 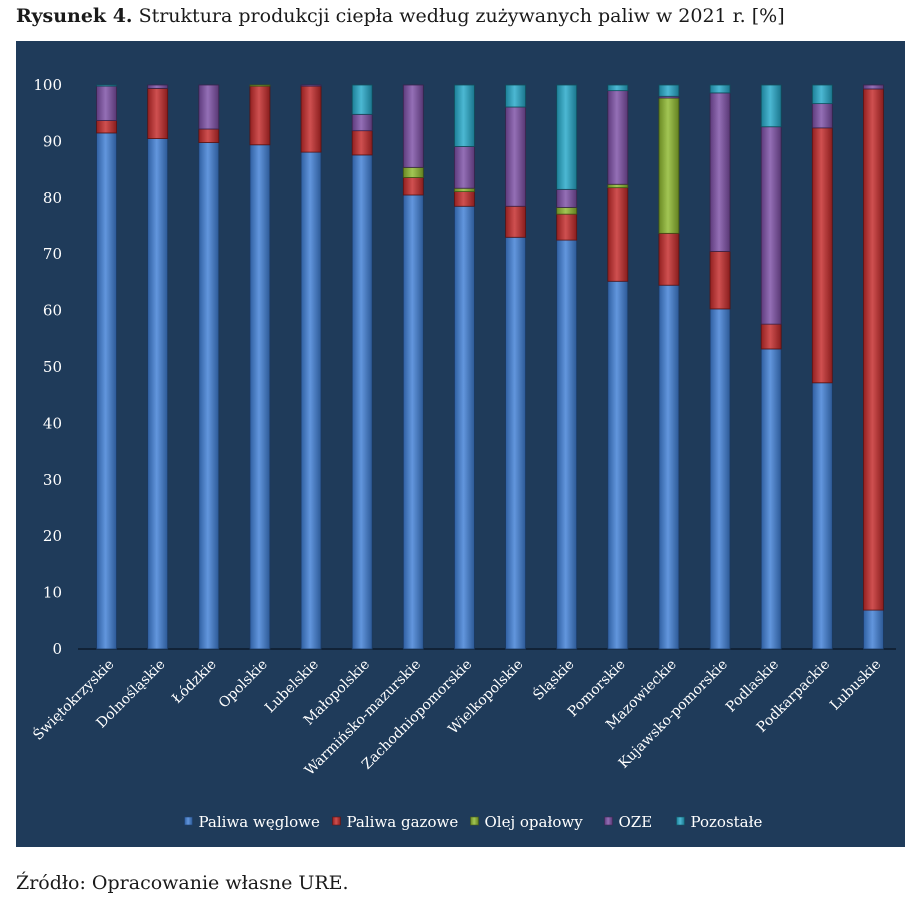 I want to click on y-tick-label: 40, so click(x=52, y=423).